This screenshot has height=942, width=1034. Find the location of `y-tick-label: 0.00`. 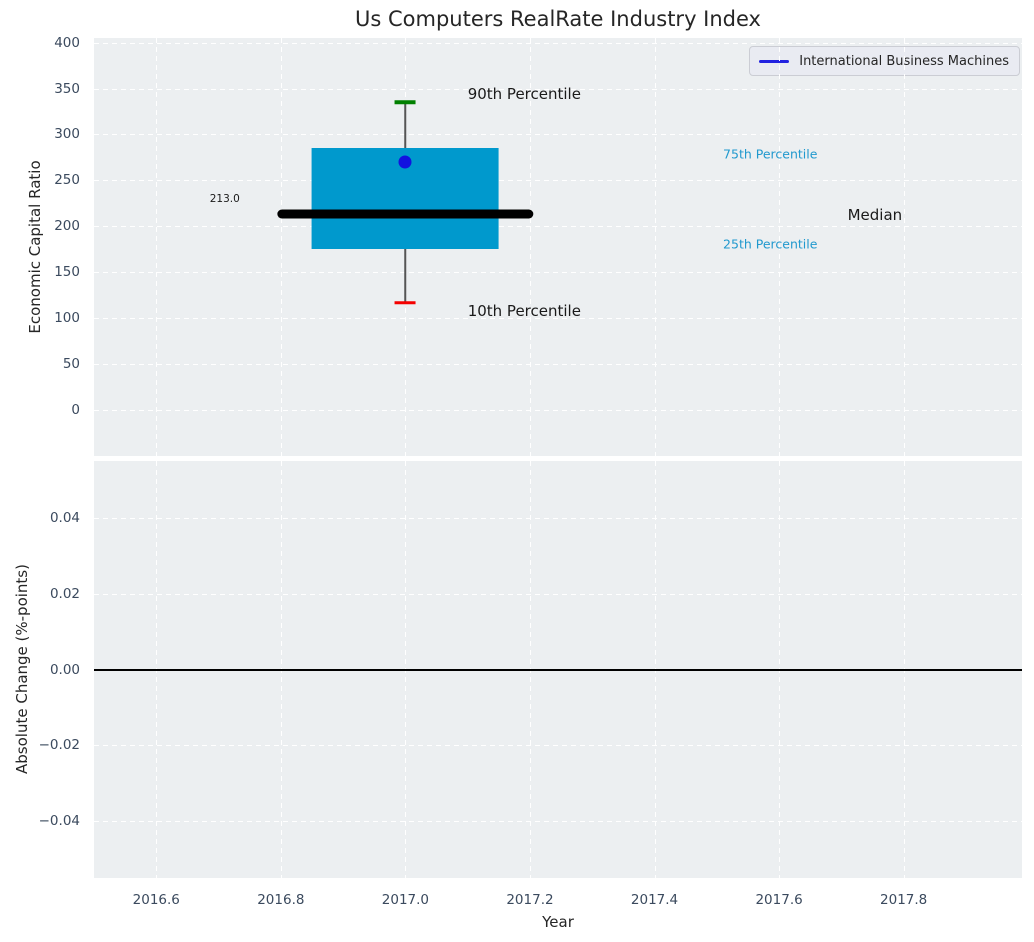

y-tick-label: 0.00 is located at coordinates (64, 669).